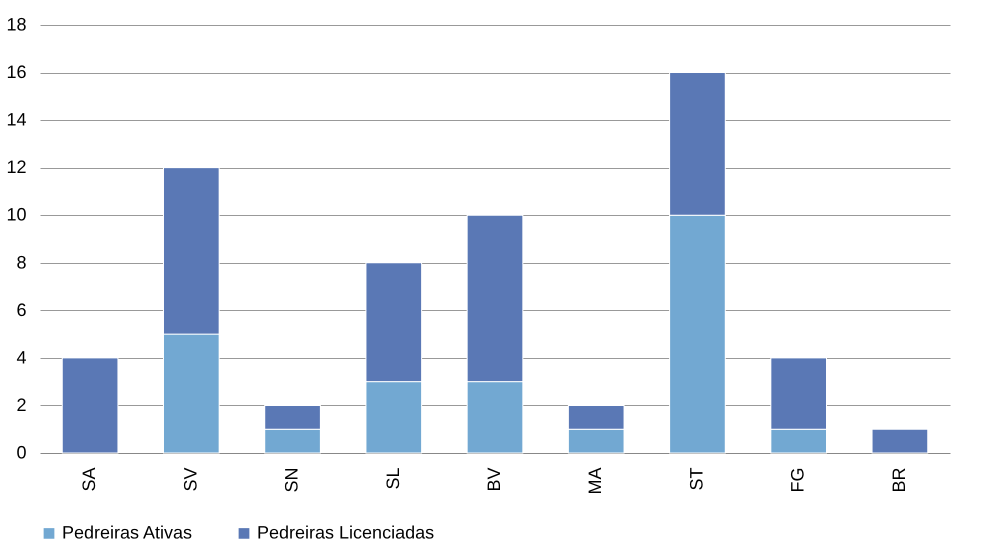  What do you see at coordinates (21, 404) in the screenshot?
I see `y-tick-label: 2` at bounding box center [21, 404].